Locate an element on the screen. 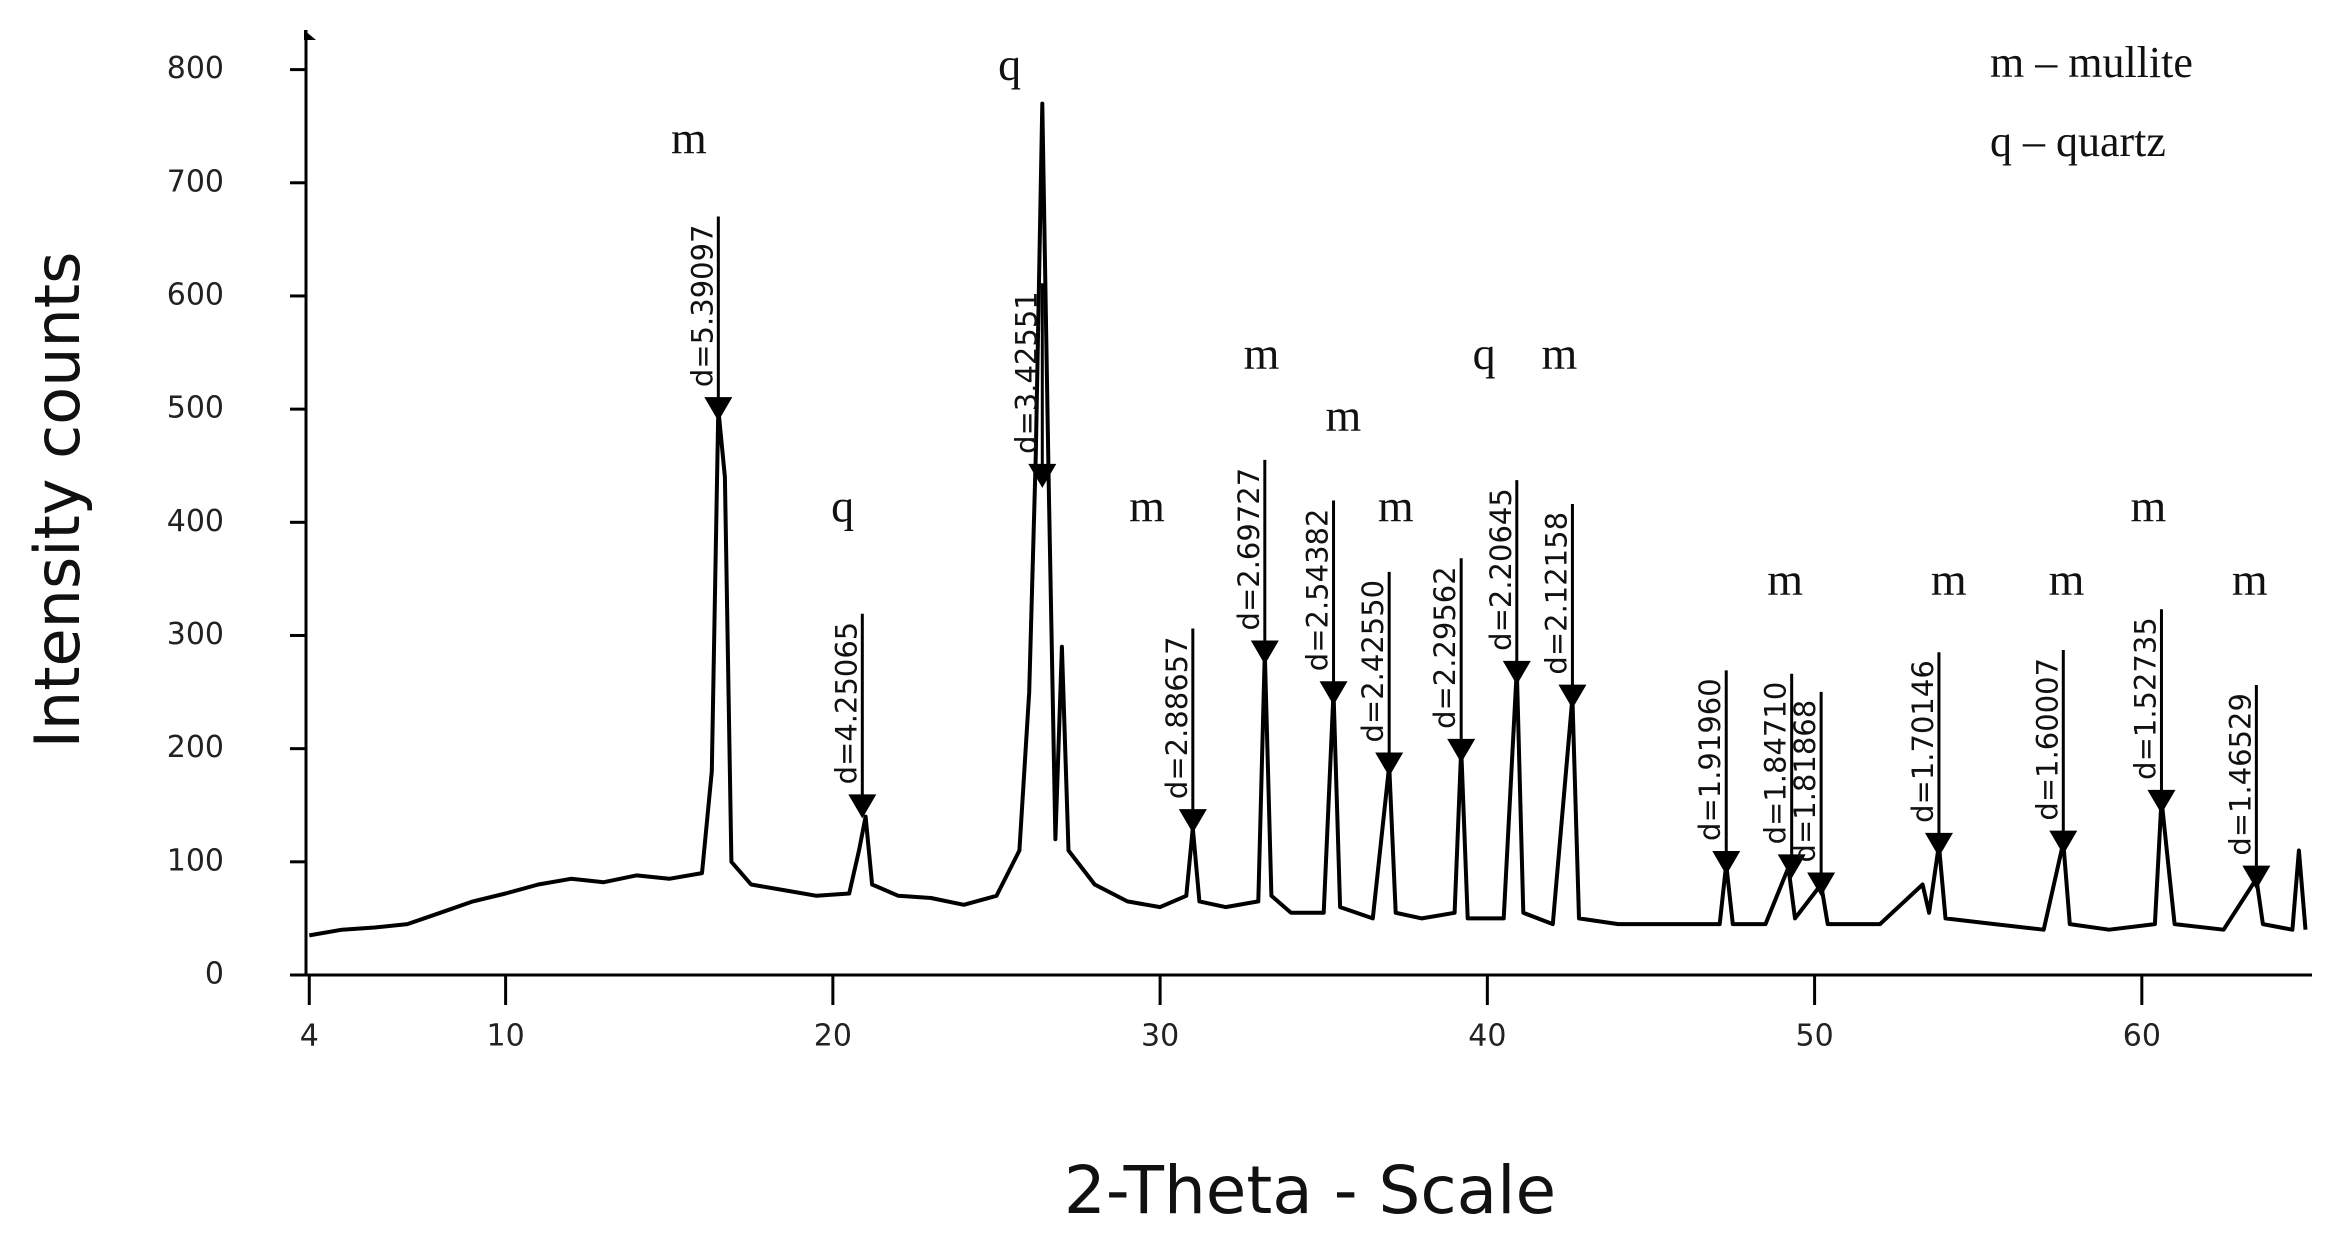 The height and width of the screenshot is (1245, 2339). y-tick-label: 500 is located at coordinates (195, 408).